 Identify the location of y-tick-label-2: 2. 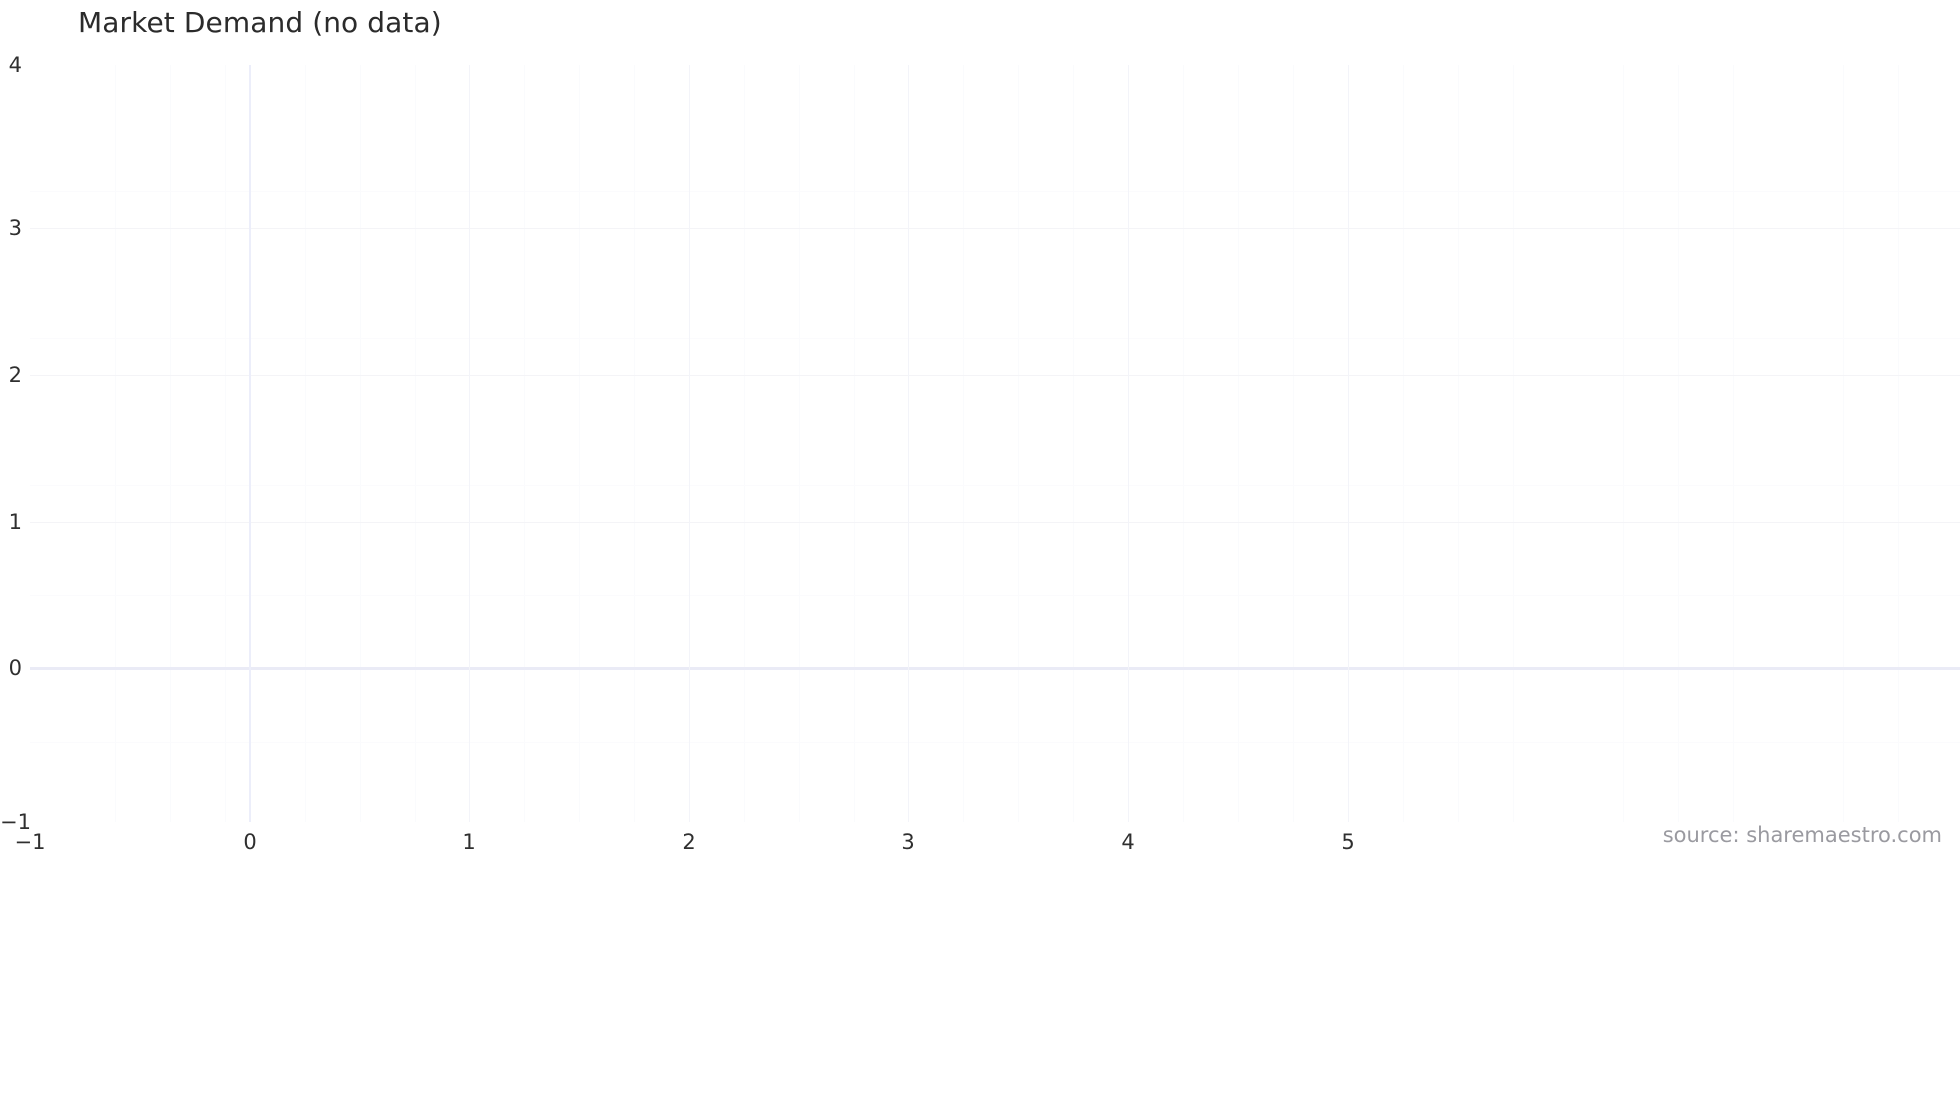
(15, 375).